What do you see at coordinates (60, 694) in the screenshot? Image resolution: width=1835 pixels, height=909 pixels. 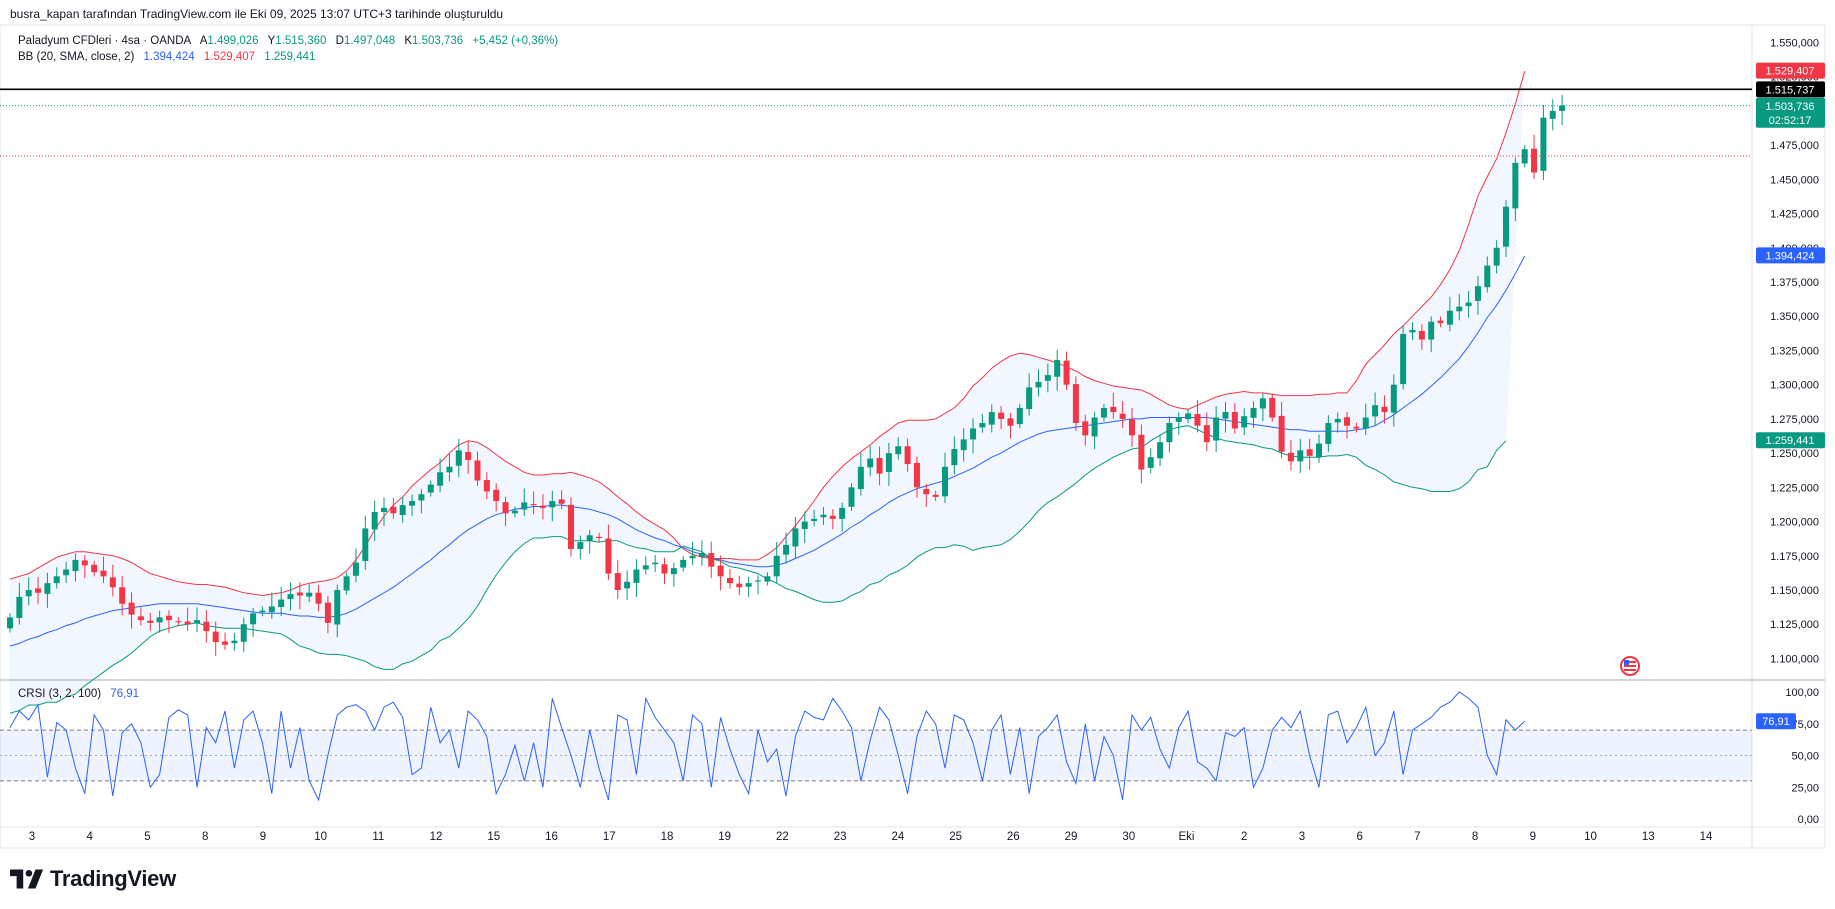 I see `crsi-label: CRSI (3, 2, 100)` at bounding box center [60, 694].